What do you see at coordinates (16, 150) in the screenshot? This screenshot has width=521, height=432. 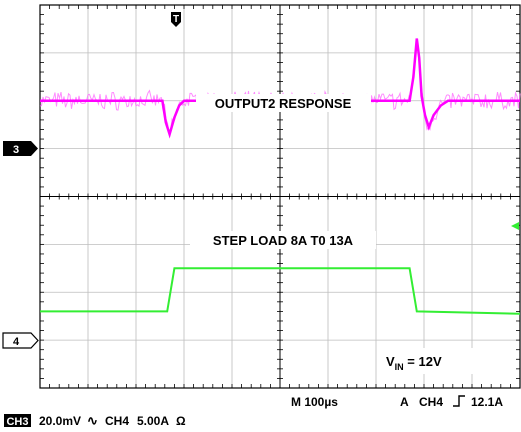 I see `ch3-marker-label: 3` at bounding box center [16, 150].